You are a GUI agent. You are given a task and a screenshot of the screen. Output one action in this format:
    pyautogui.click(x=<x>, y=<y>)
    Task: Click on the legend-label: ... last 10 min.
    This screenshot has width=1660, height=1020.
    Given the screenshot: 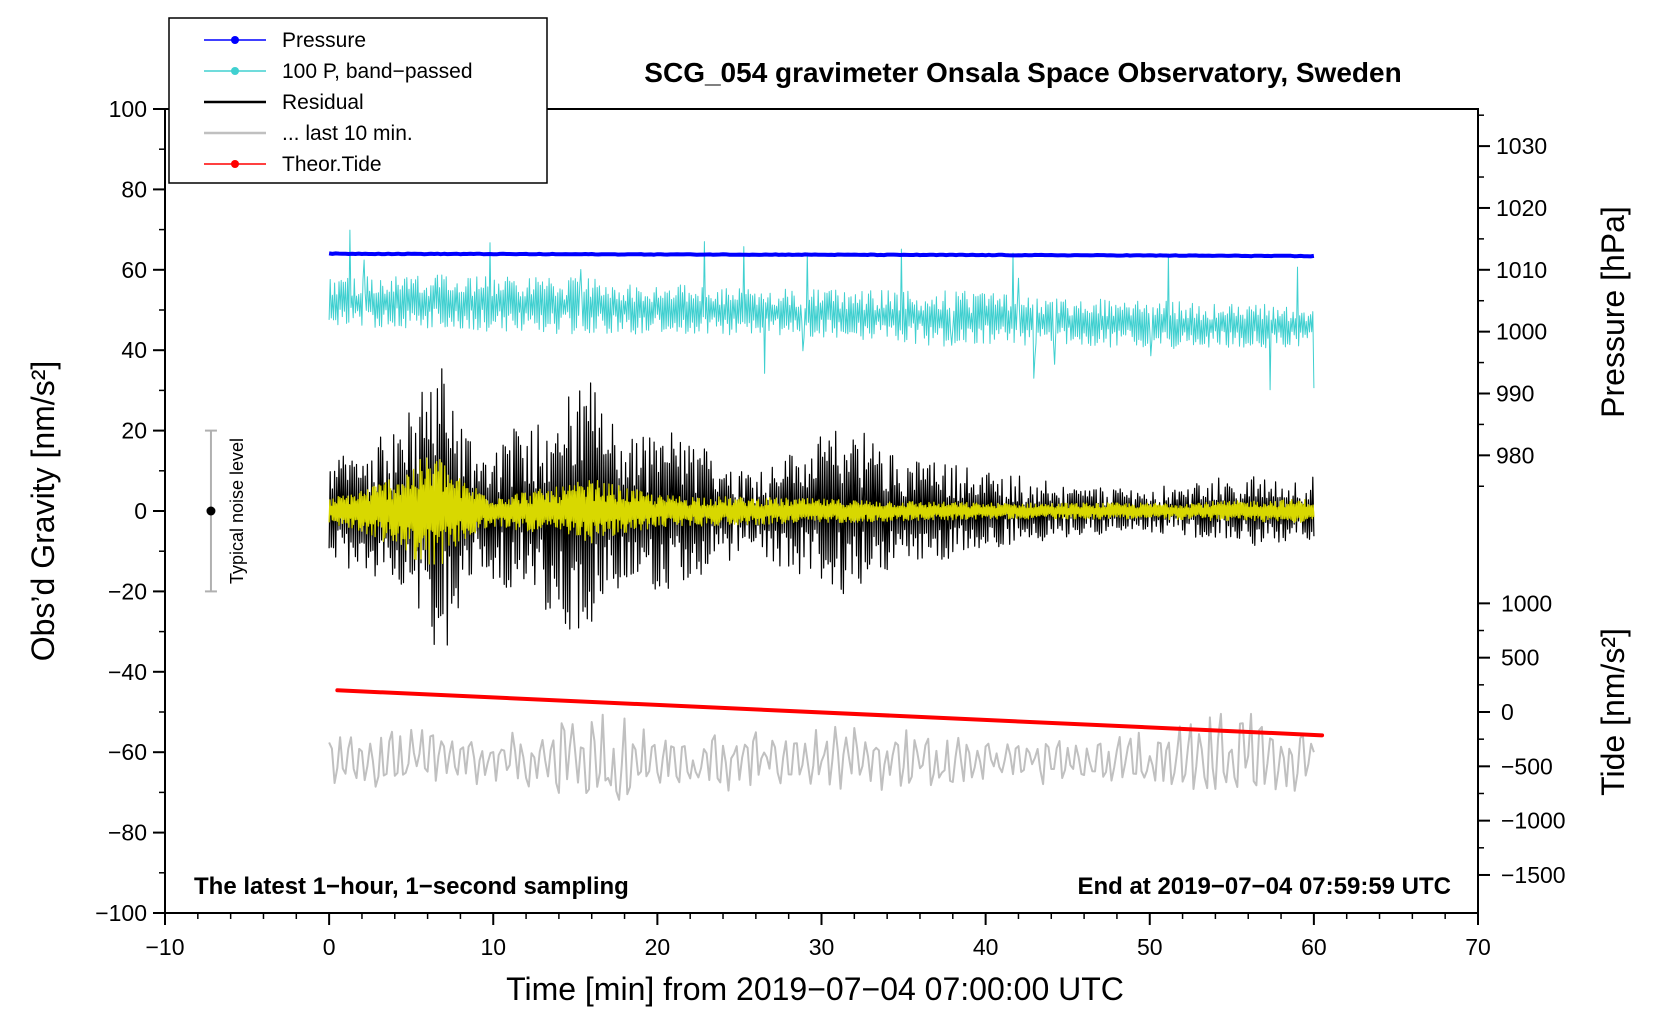 What is the action you would take?
    pyautogui.click(x=347, y=133)
    